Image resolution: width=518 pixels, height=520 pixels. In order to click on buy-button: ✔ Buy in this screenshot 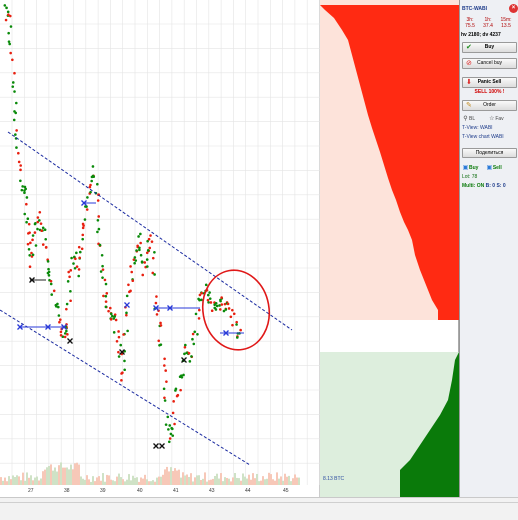, I will do `click(489, 47)`.